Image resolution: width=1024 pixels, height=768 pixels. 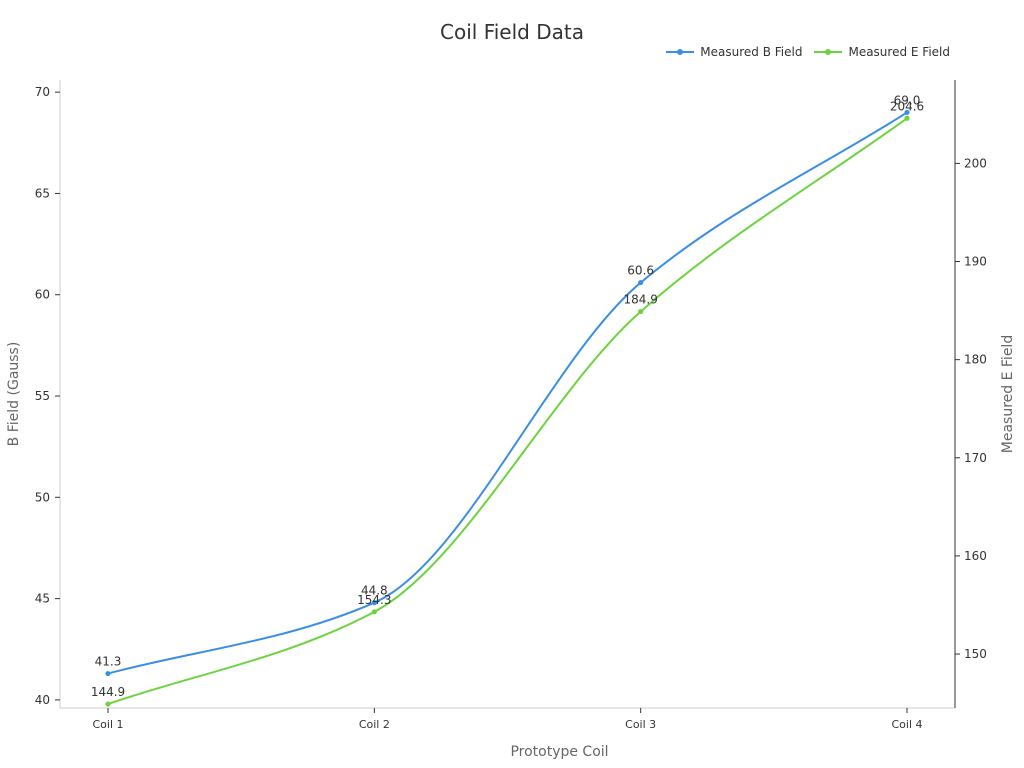 What do you see at coordinates (42, 193) in the screenshot?
I see `y-left-tick-label: 65` at bounding box center [42, 193].